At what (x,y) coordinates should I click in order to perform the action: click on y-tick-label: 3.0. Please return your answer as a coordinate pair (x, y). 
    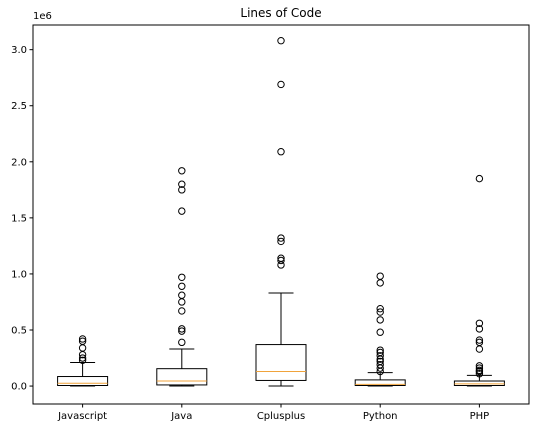
    Looking at the image, I should click on (19, 50).